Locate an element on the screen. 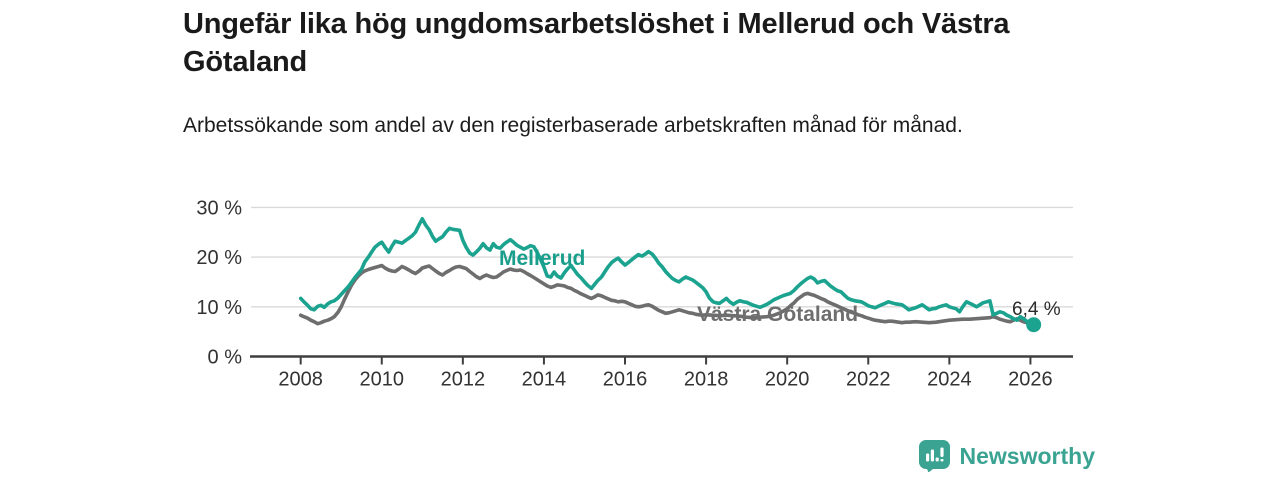  x-axis-tick-label: 2020 is located at coordinates (787, 380).